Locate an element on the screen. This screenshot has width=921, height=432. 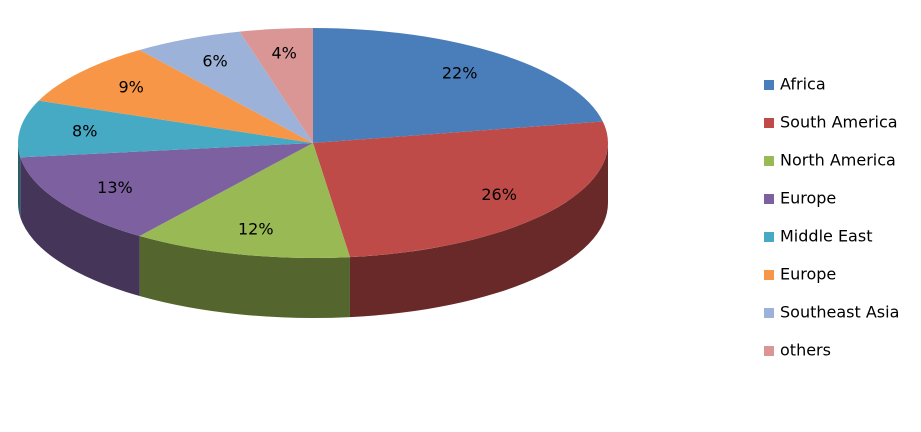
legend-label: Middle East is located at coordinates (826, 236).